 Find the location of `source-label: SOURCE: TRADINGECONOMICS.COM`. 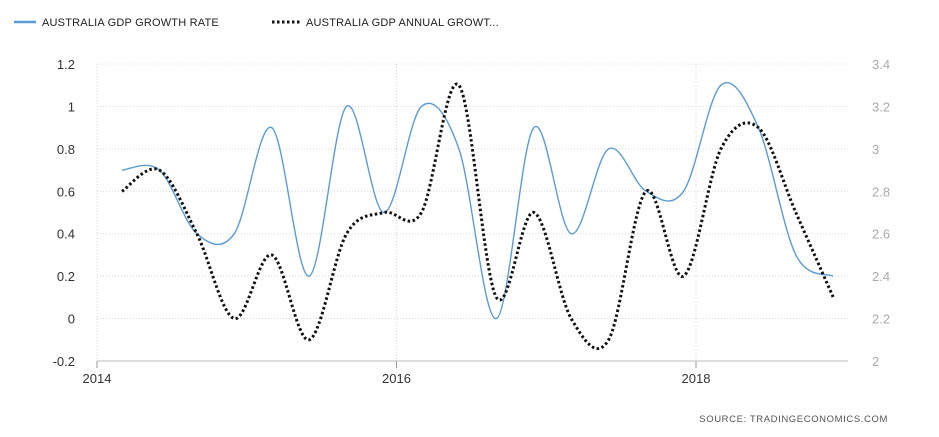

source-label: SOURCE: TRADINGECONOMICS.COM is located at coordinates (793, 419).